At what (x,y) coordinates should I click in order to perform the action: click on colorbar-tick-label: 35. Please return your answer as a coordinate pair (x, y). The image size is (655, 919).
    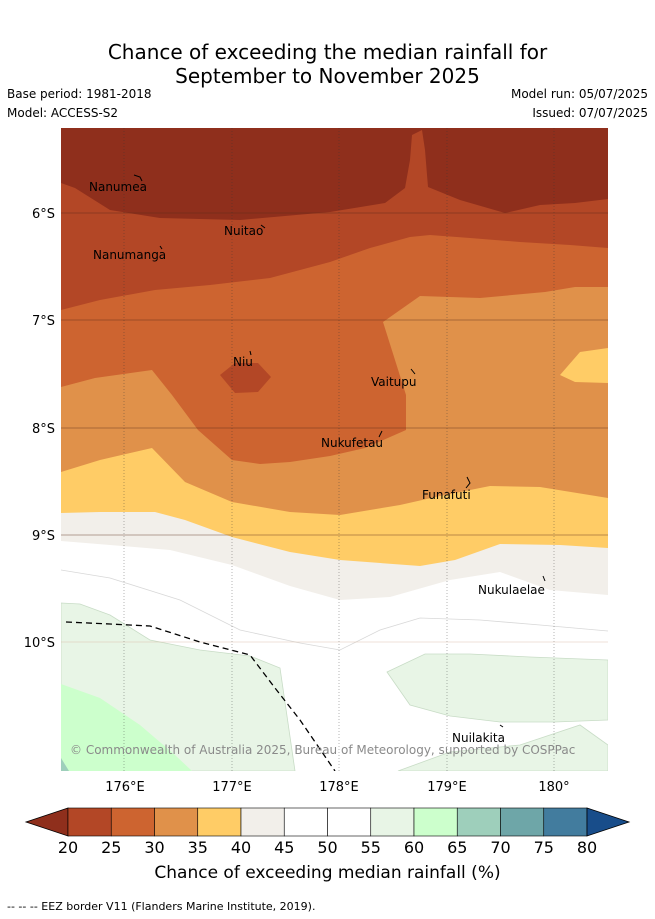
    Looking at the image, I should click on (198, 847).